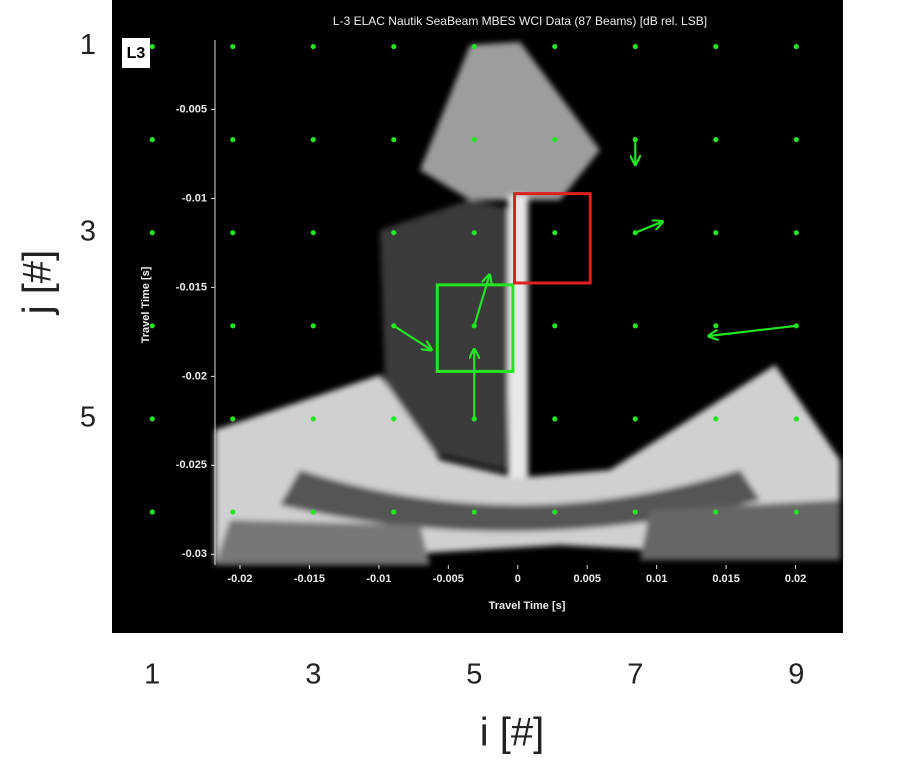 Image resolution: width=904 pixels, height=763 pixels. I want to click on y-tick-label: 3, so click(88, 231).